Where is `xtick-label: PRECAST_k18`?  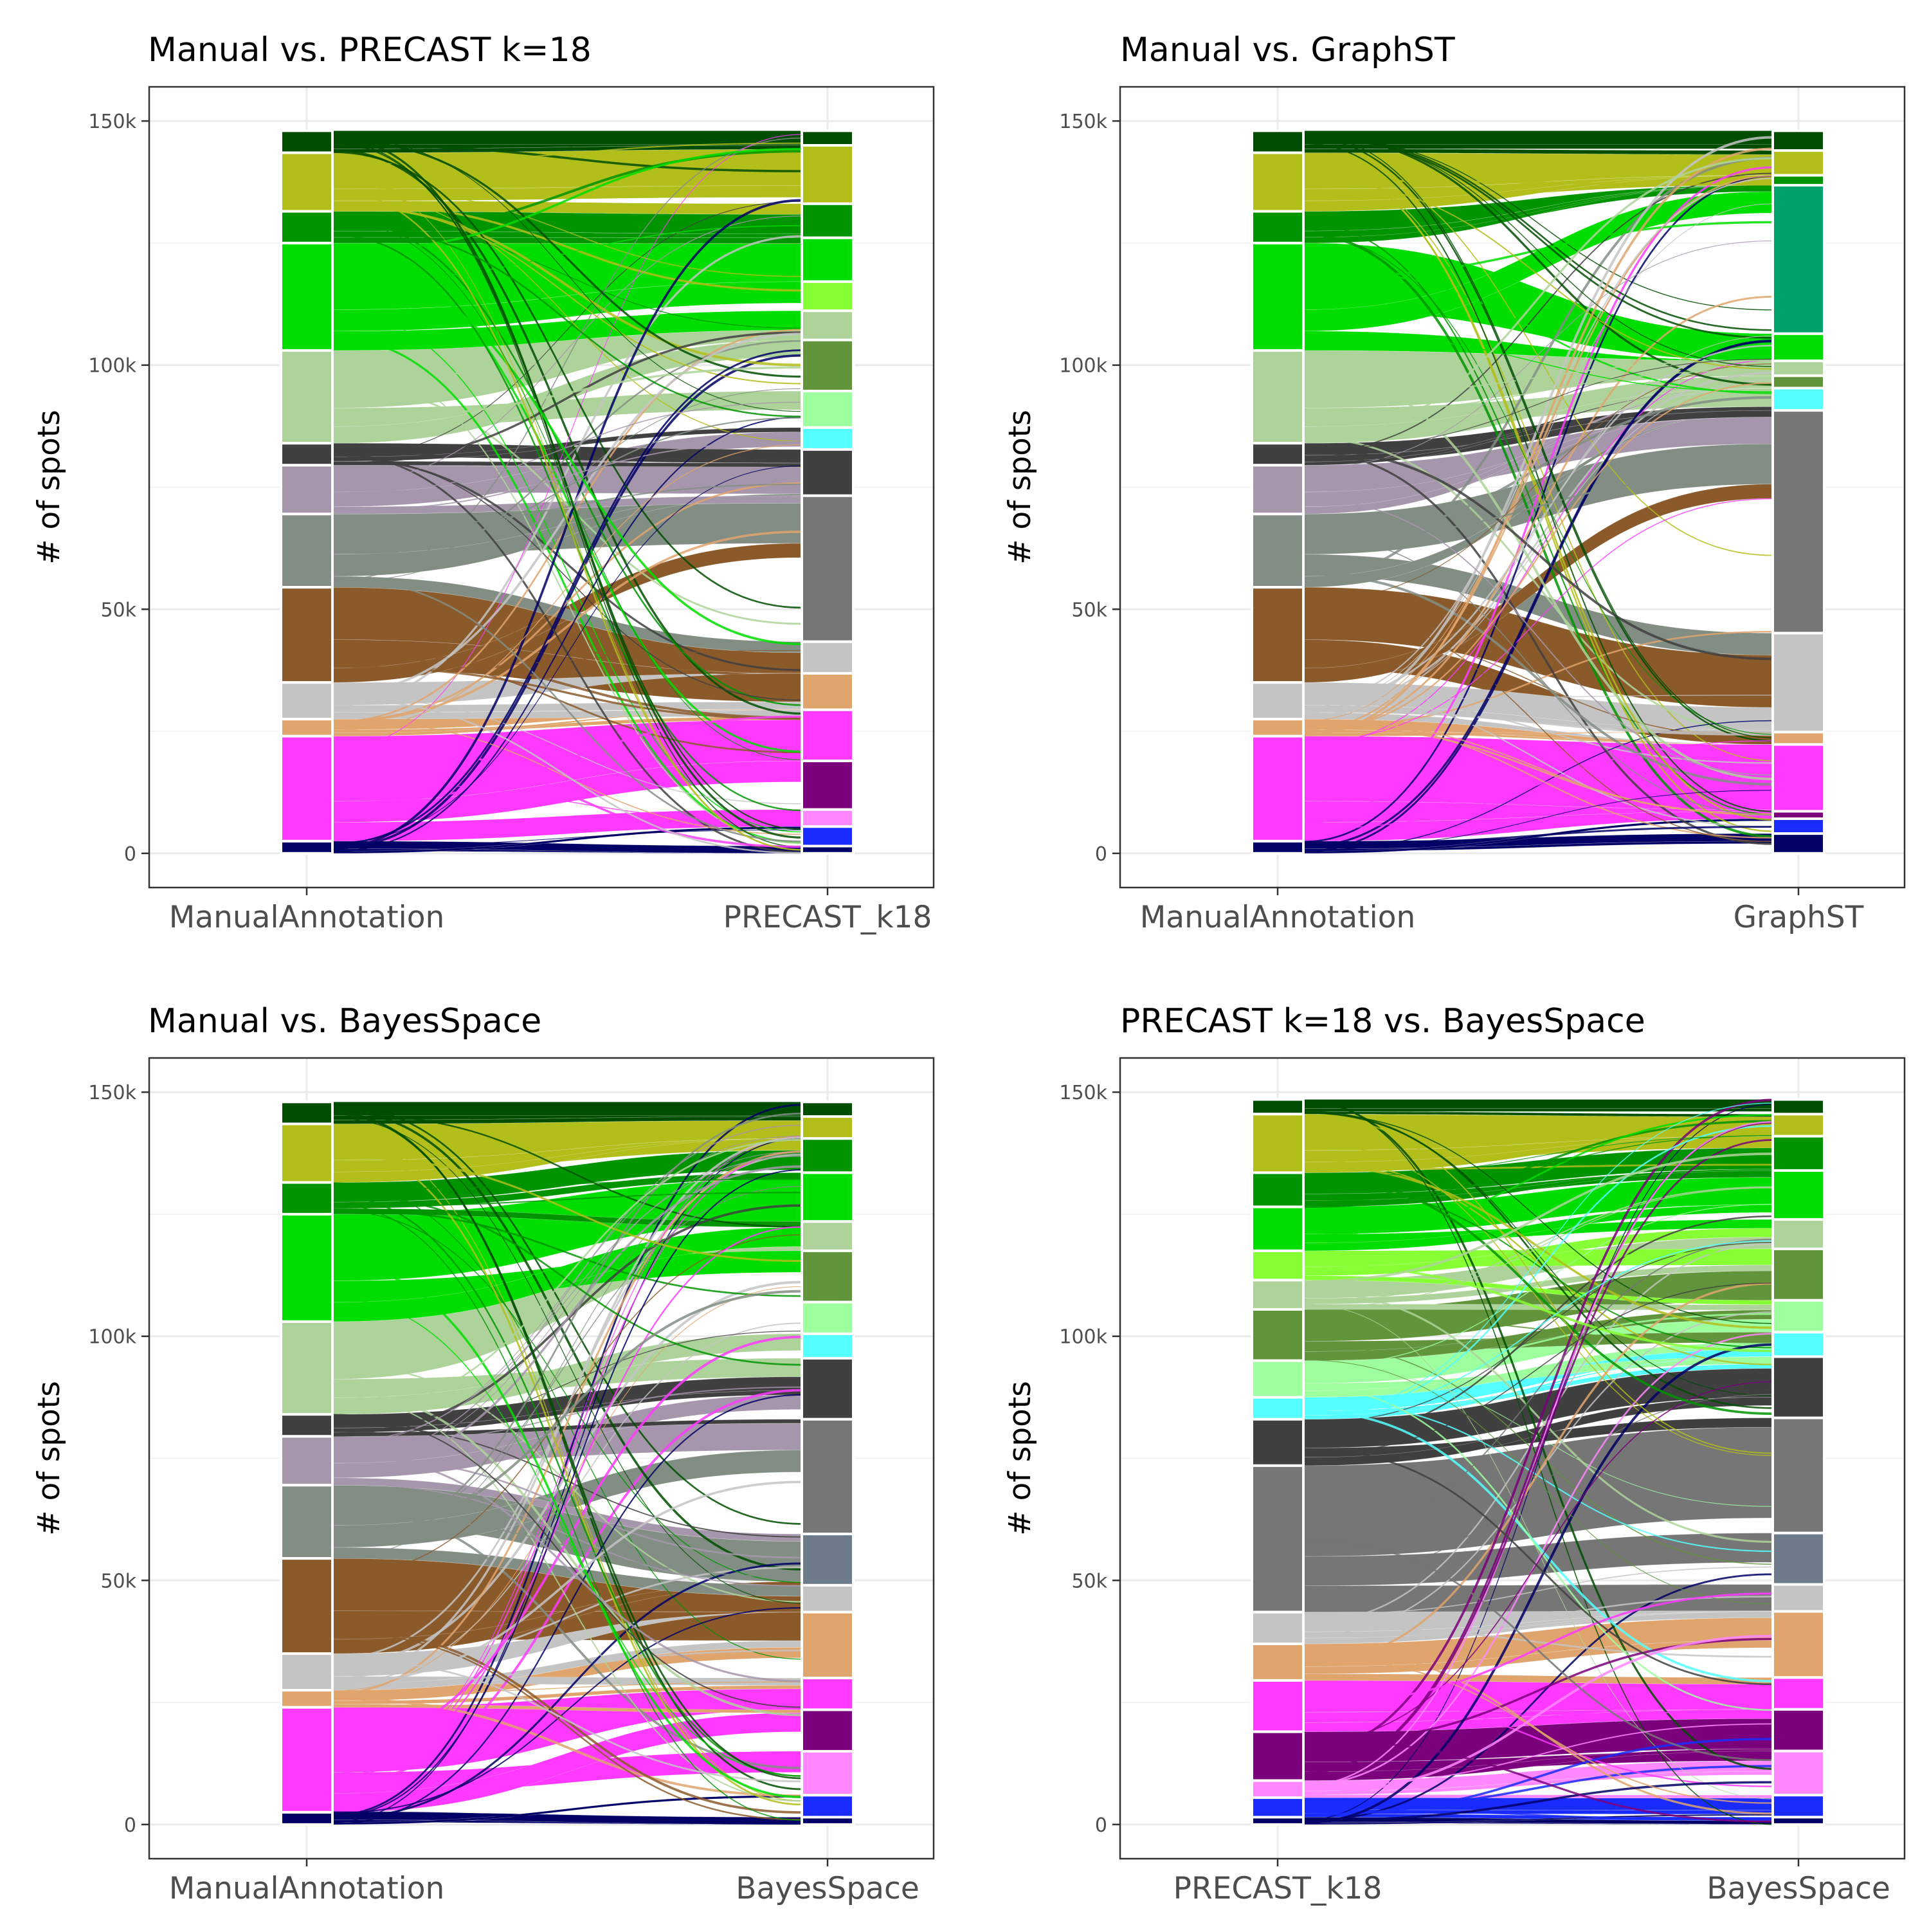 xtick-label: PRECAST_k18 is located at coordinates (1277, 1888).